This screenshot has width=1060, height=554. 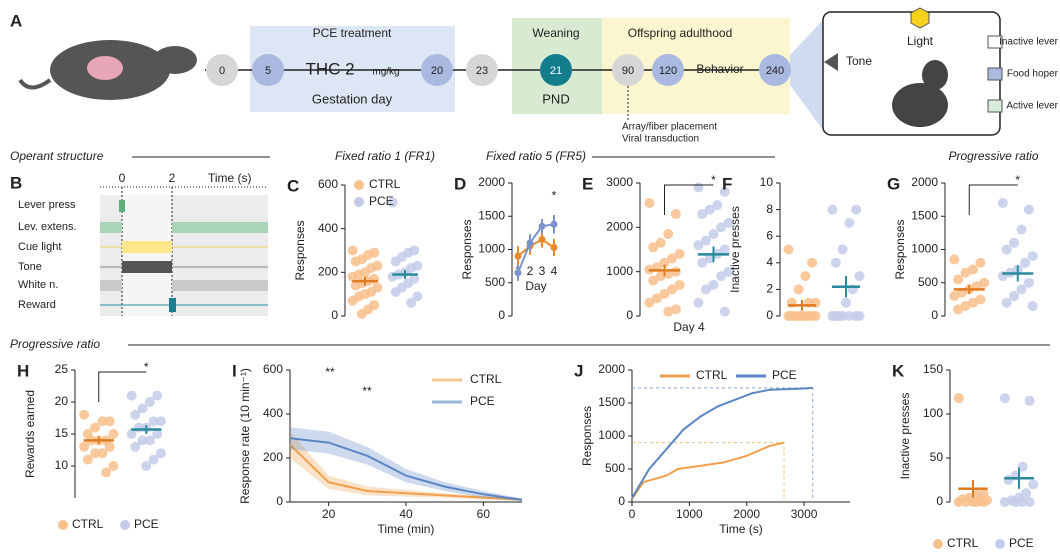 I want to click on box-label: Active lever, so click(x=1032, y=106).